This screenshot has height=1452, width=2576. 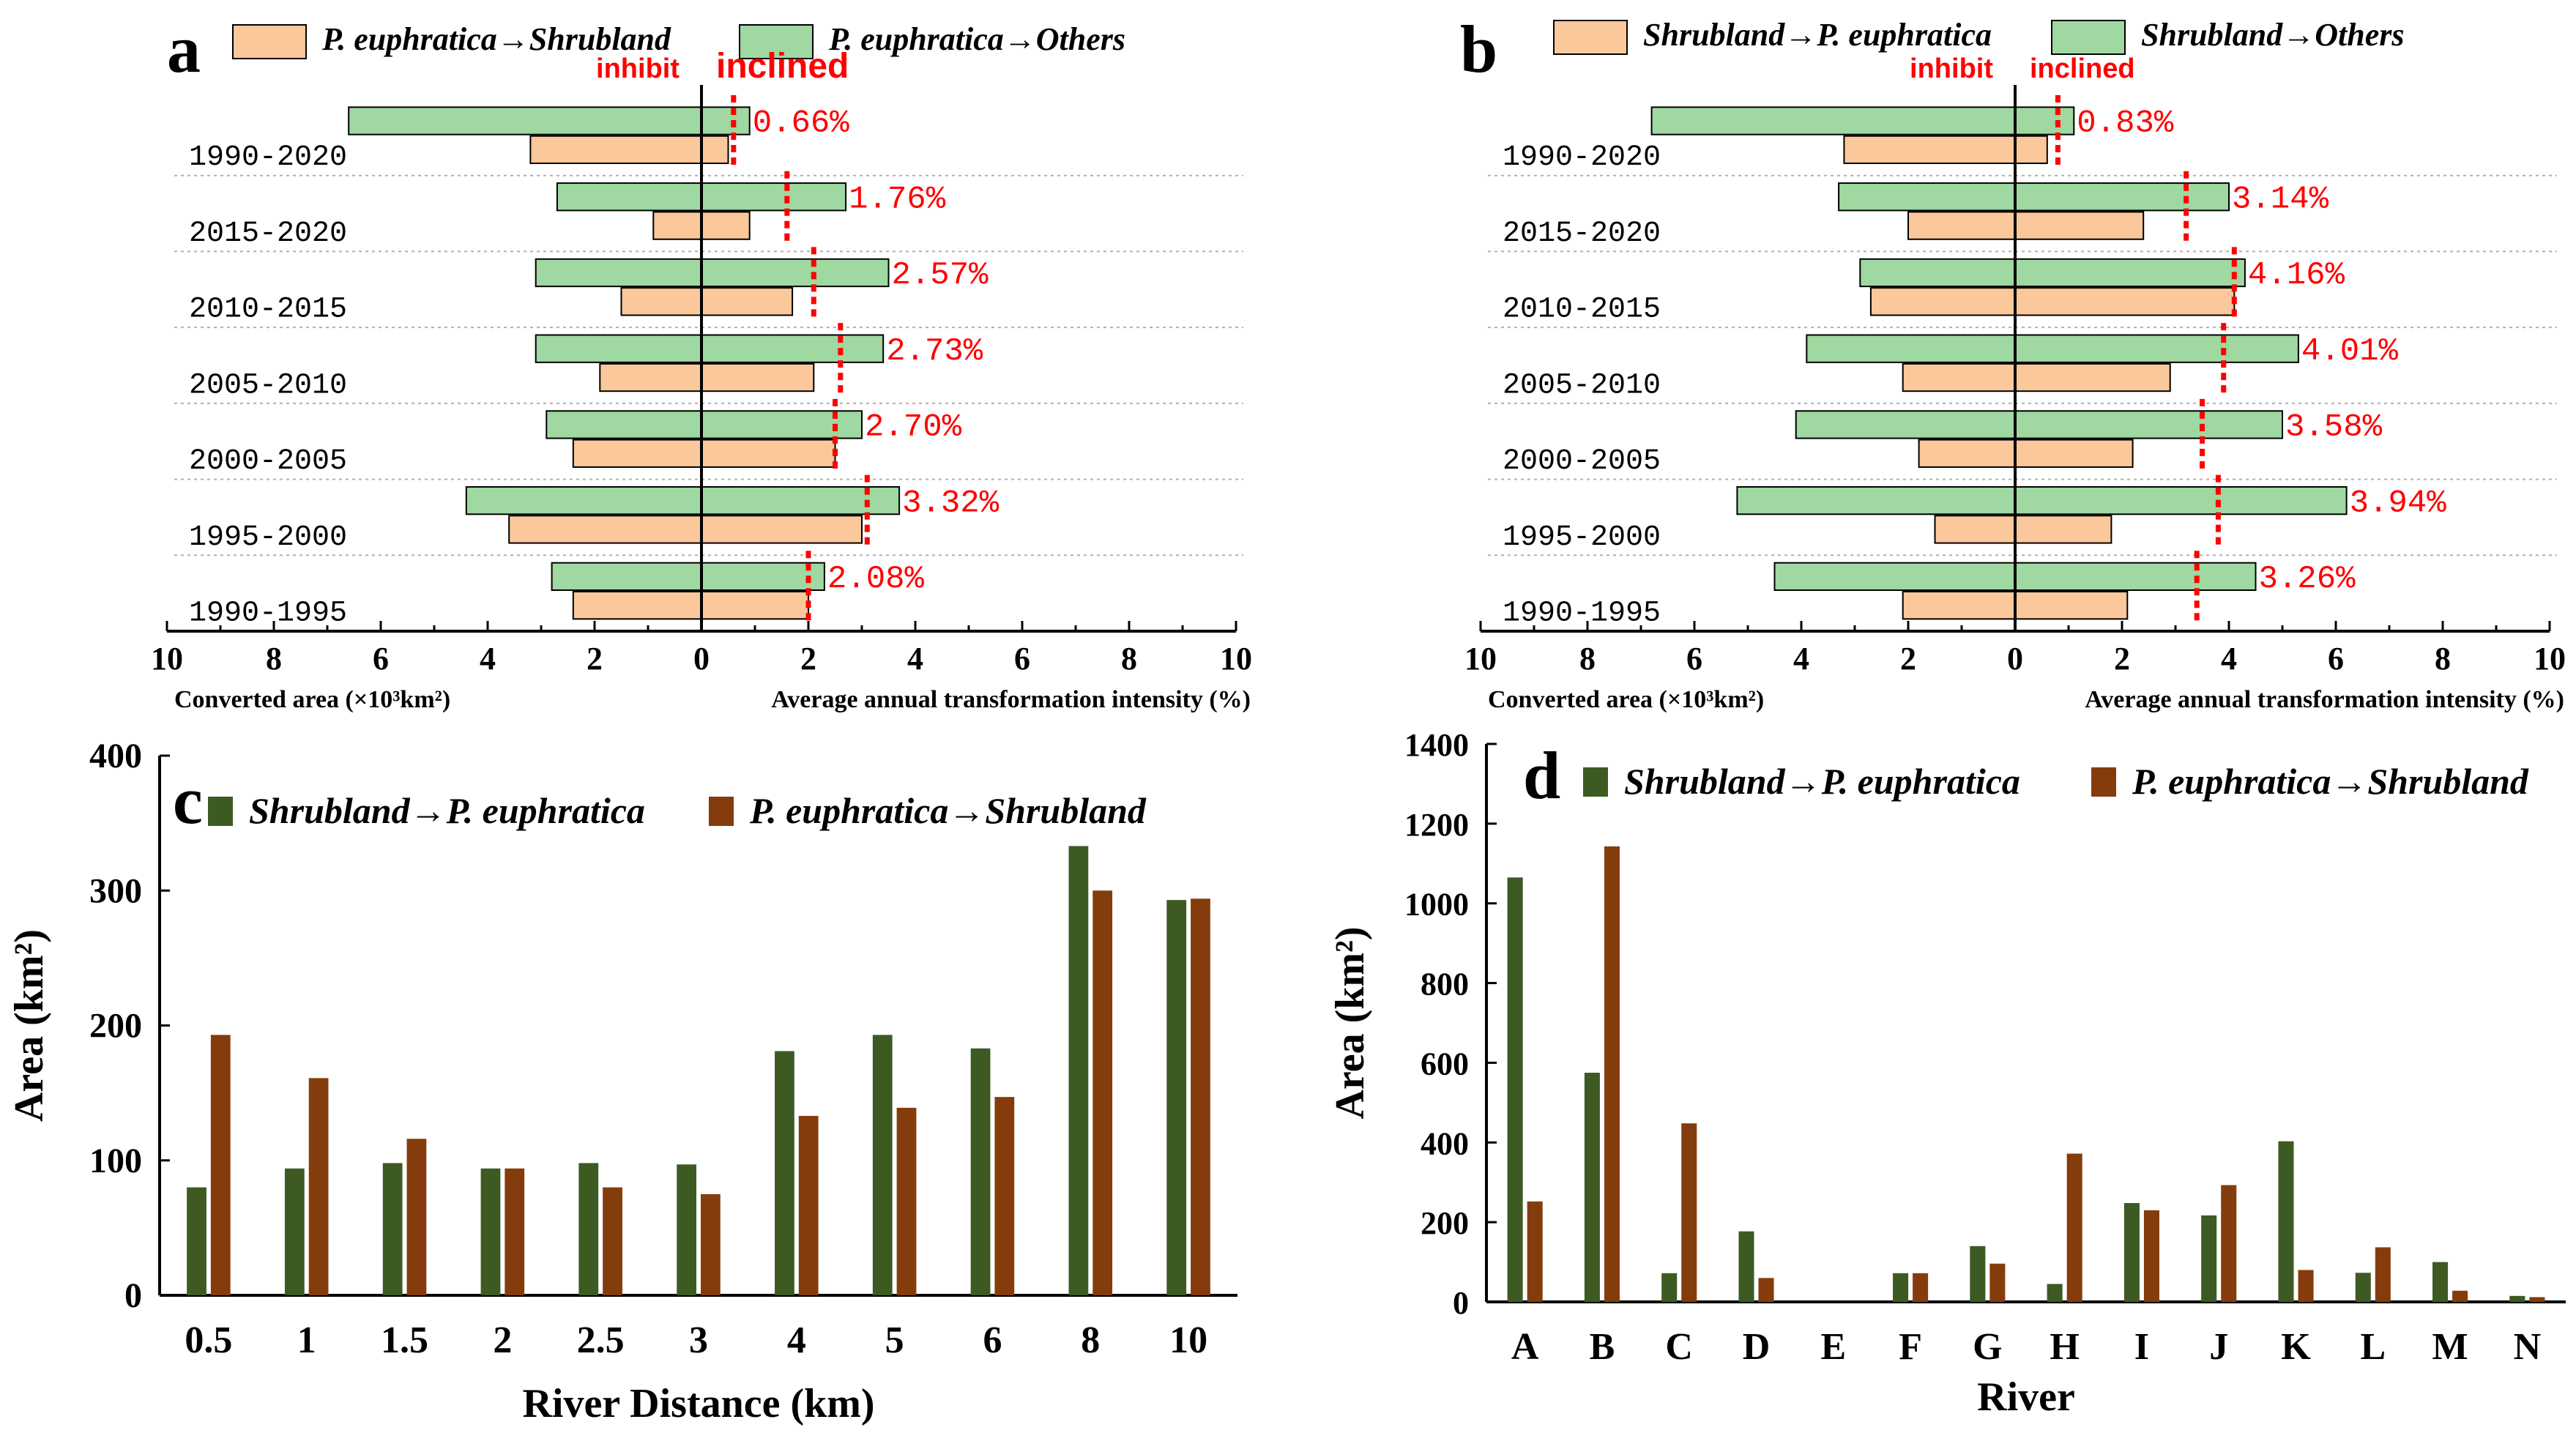 What do you see at coordinates (1525, 1347) in the screenshot?
I see `x-tick-label: A` at bounding box center [1525, 1347].